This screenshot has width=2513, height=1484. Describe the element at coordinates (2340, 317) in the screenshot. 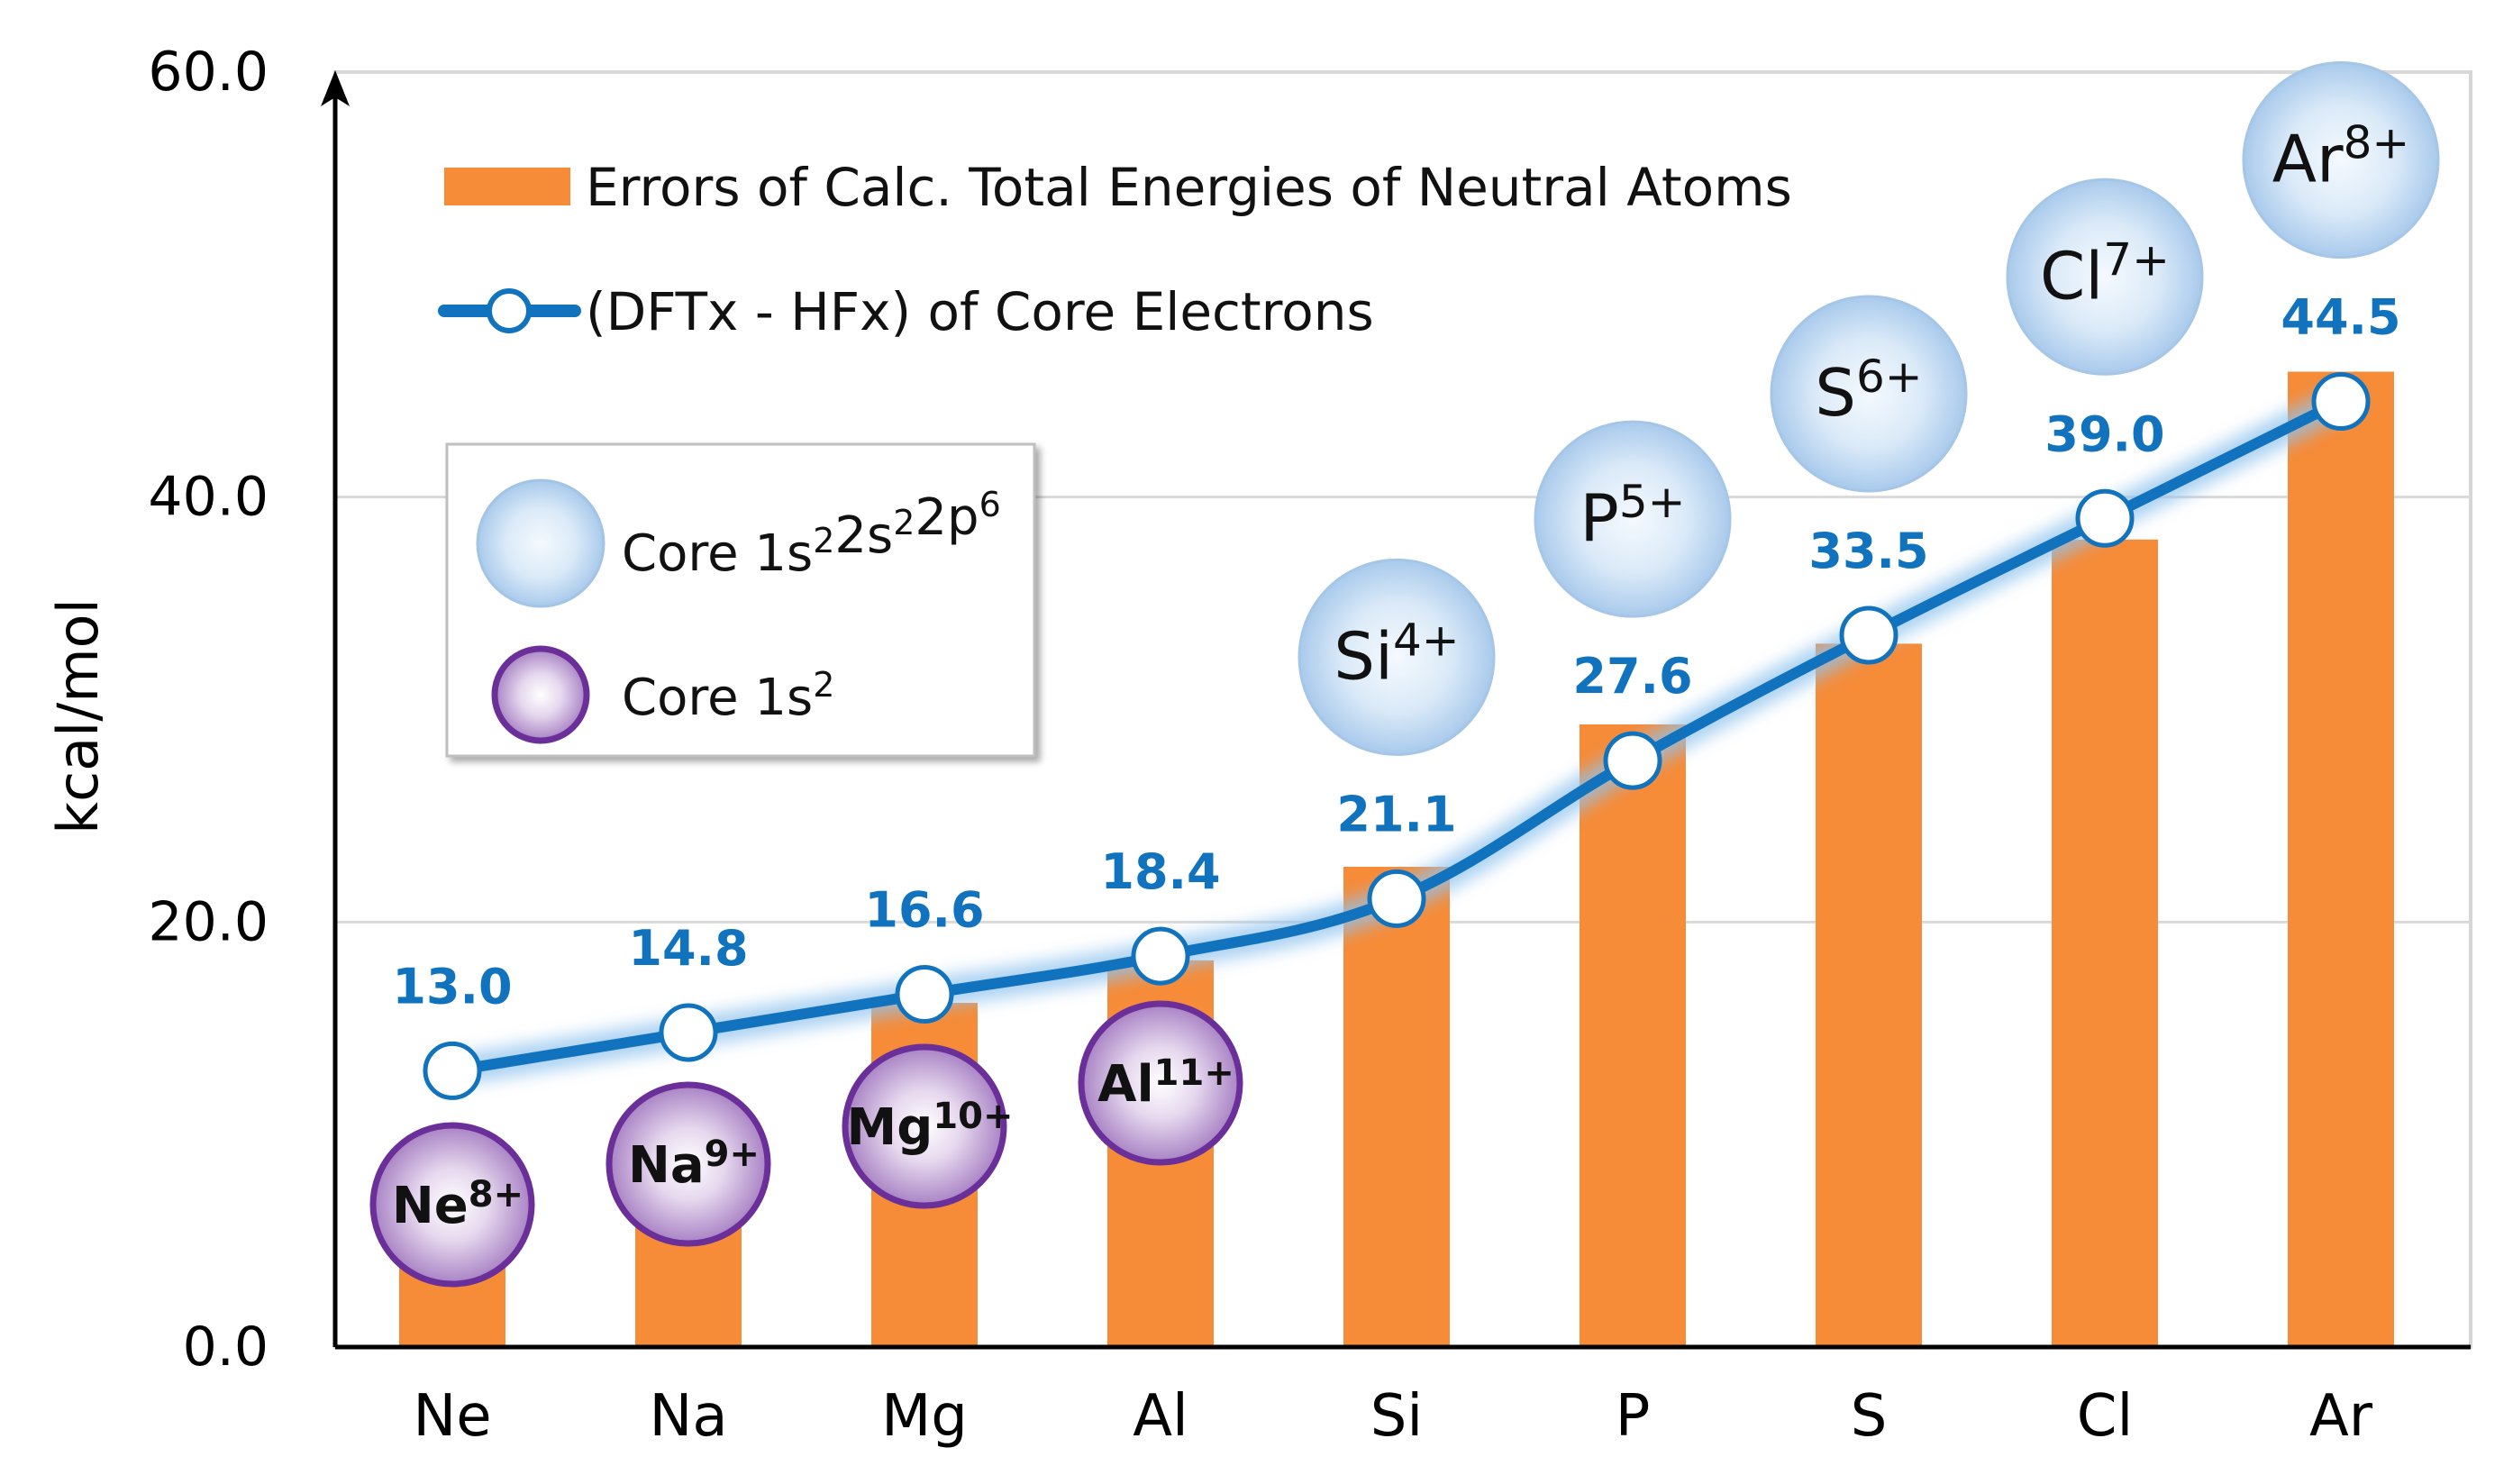

I see `data-label: 44.5` at that location.